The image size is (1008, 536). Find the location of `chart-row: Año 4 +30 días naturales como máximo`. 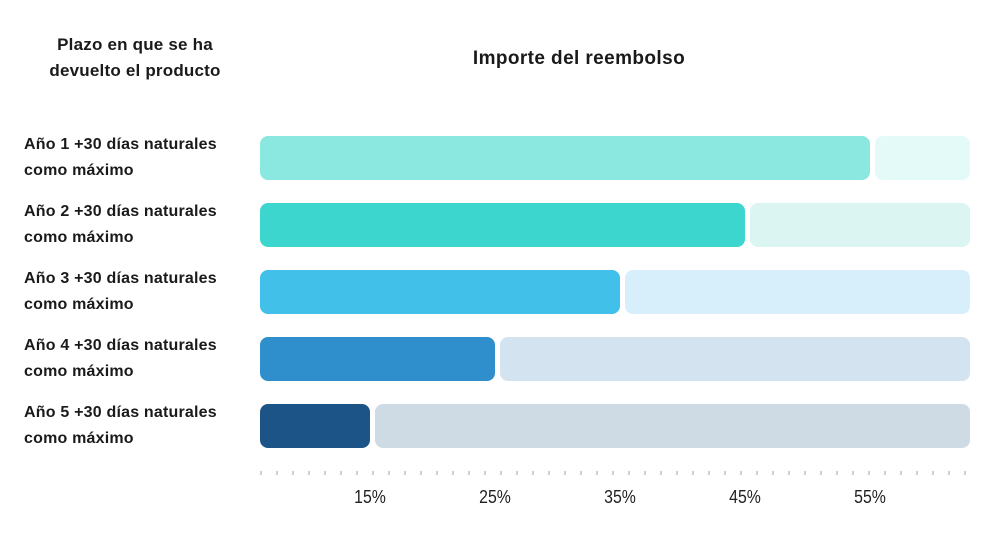

chart-row: Año 4 +30 días naturales como máximo is located at coordinates (497, 359).